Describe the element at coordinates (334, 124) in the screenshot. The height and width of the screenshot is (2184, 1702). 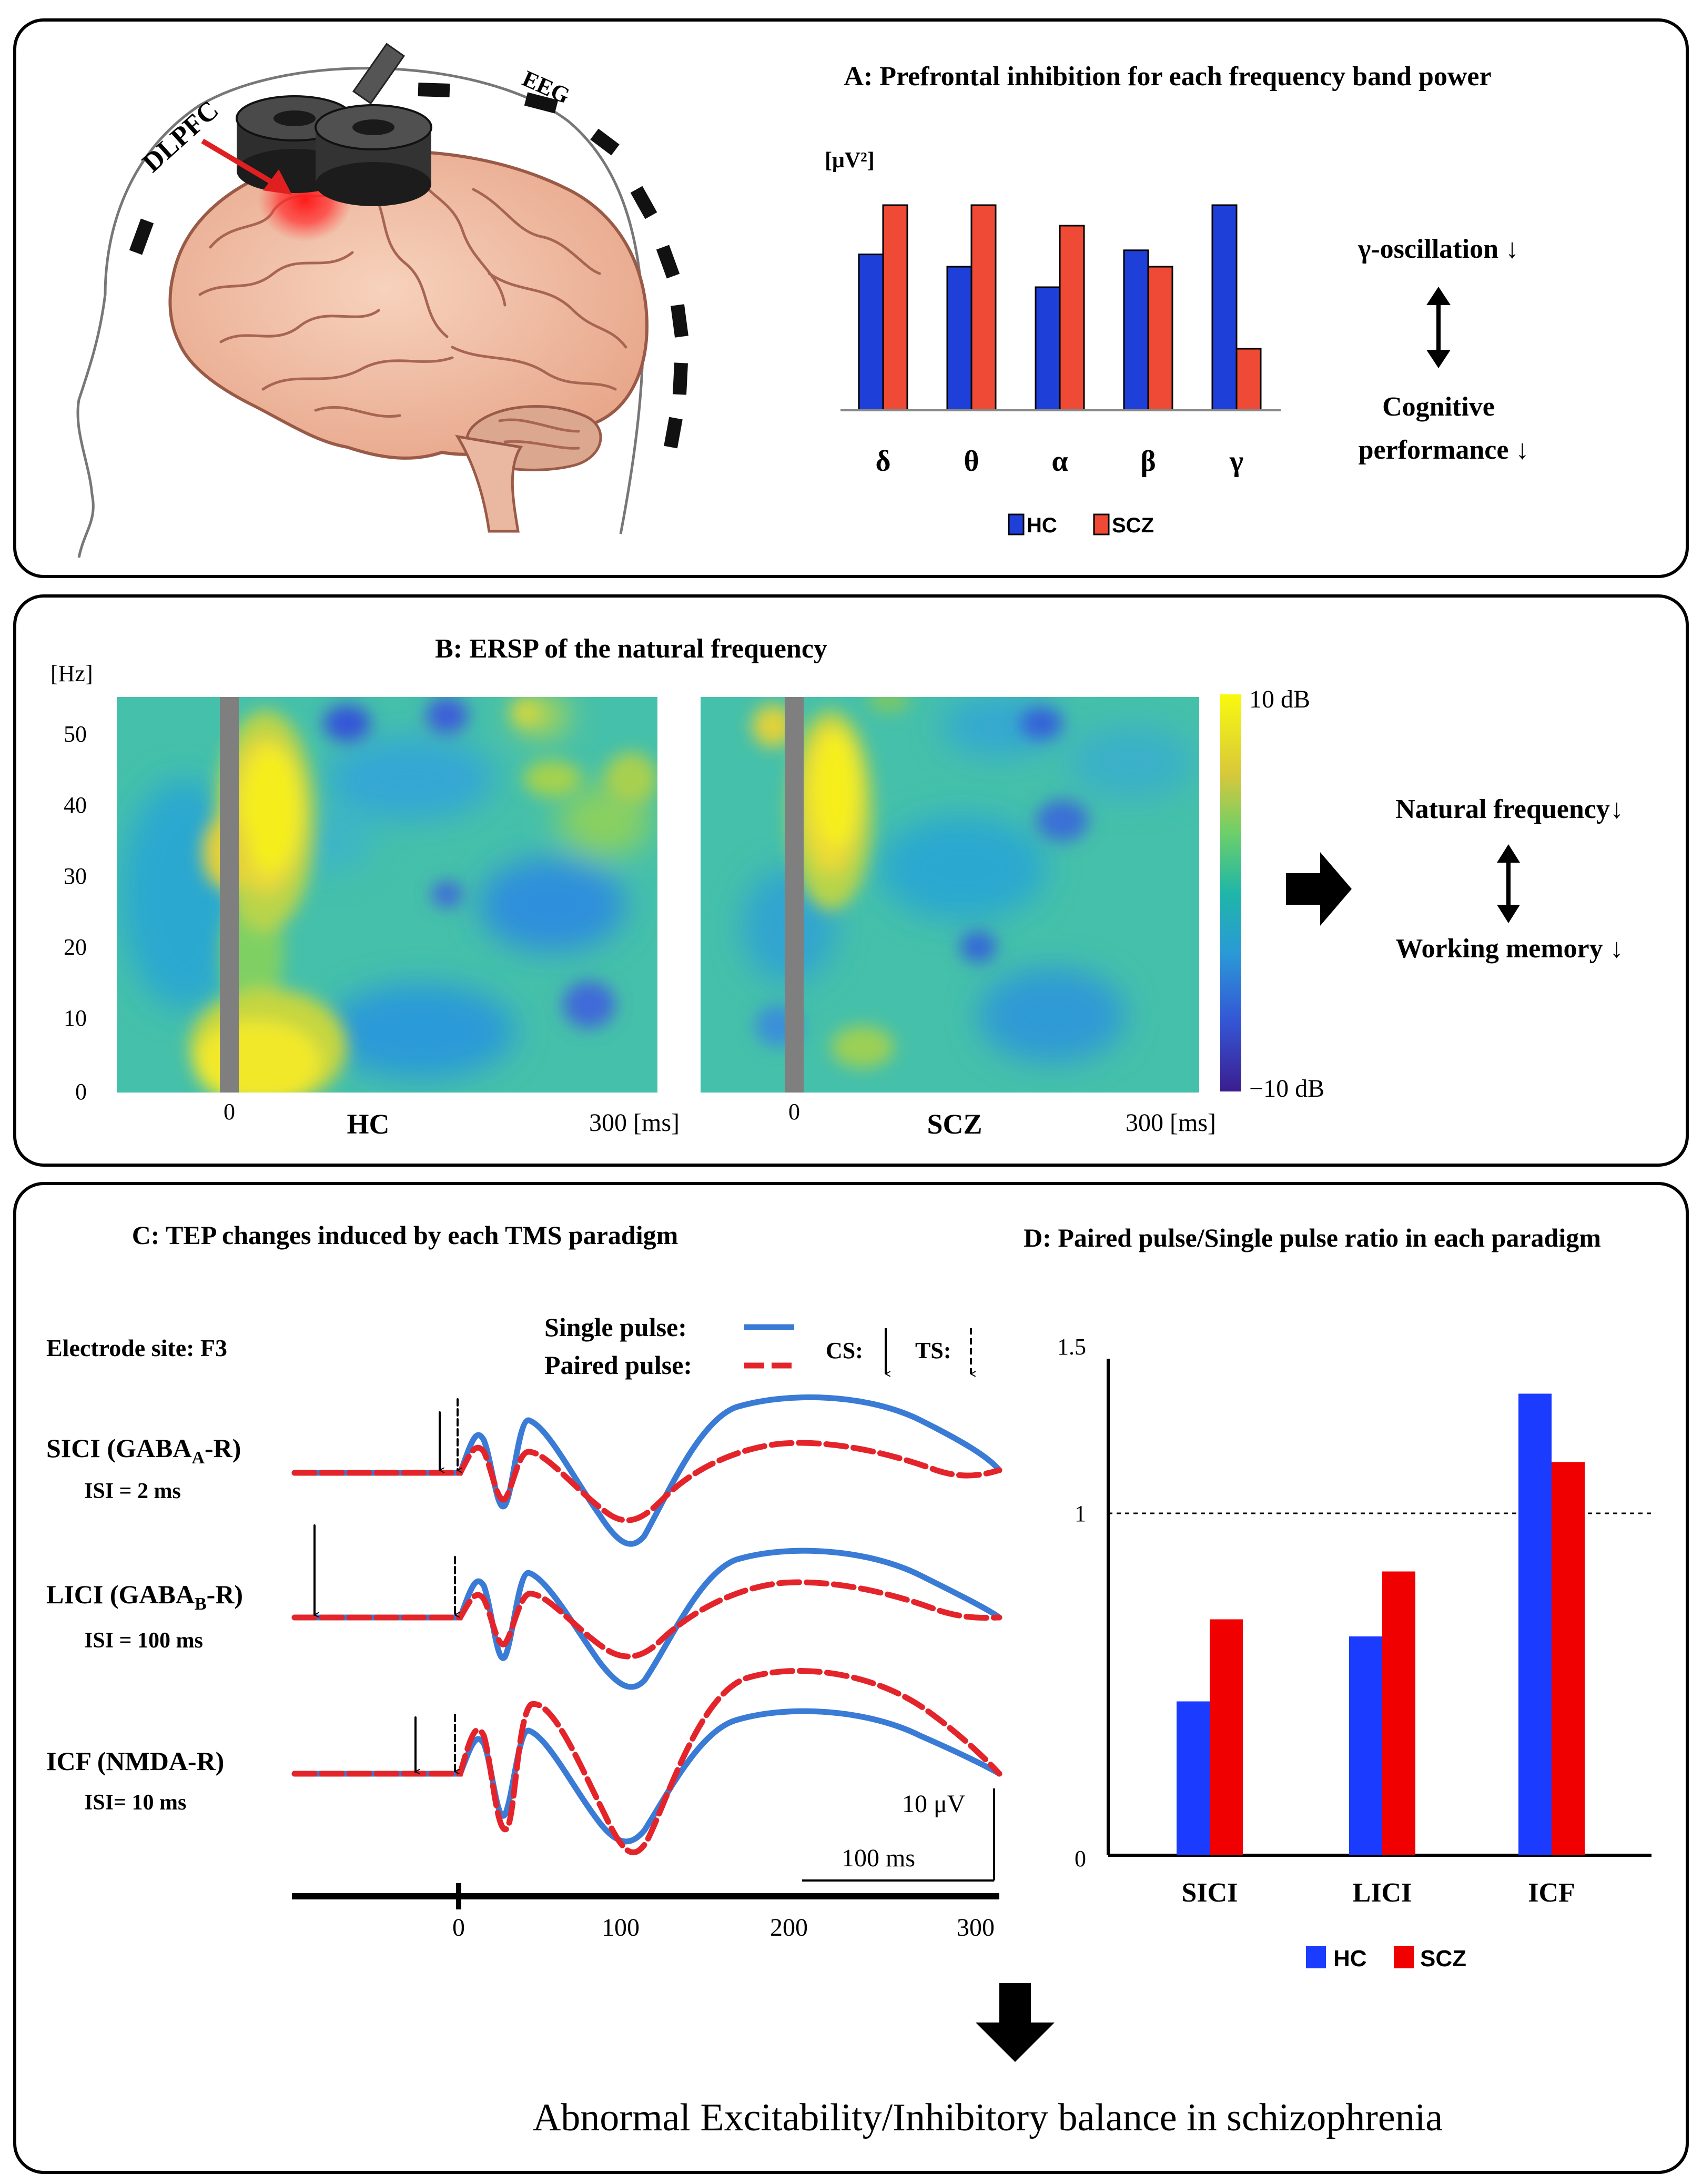
I see `tms-coil` at that location.